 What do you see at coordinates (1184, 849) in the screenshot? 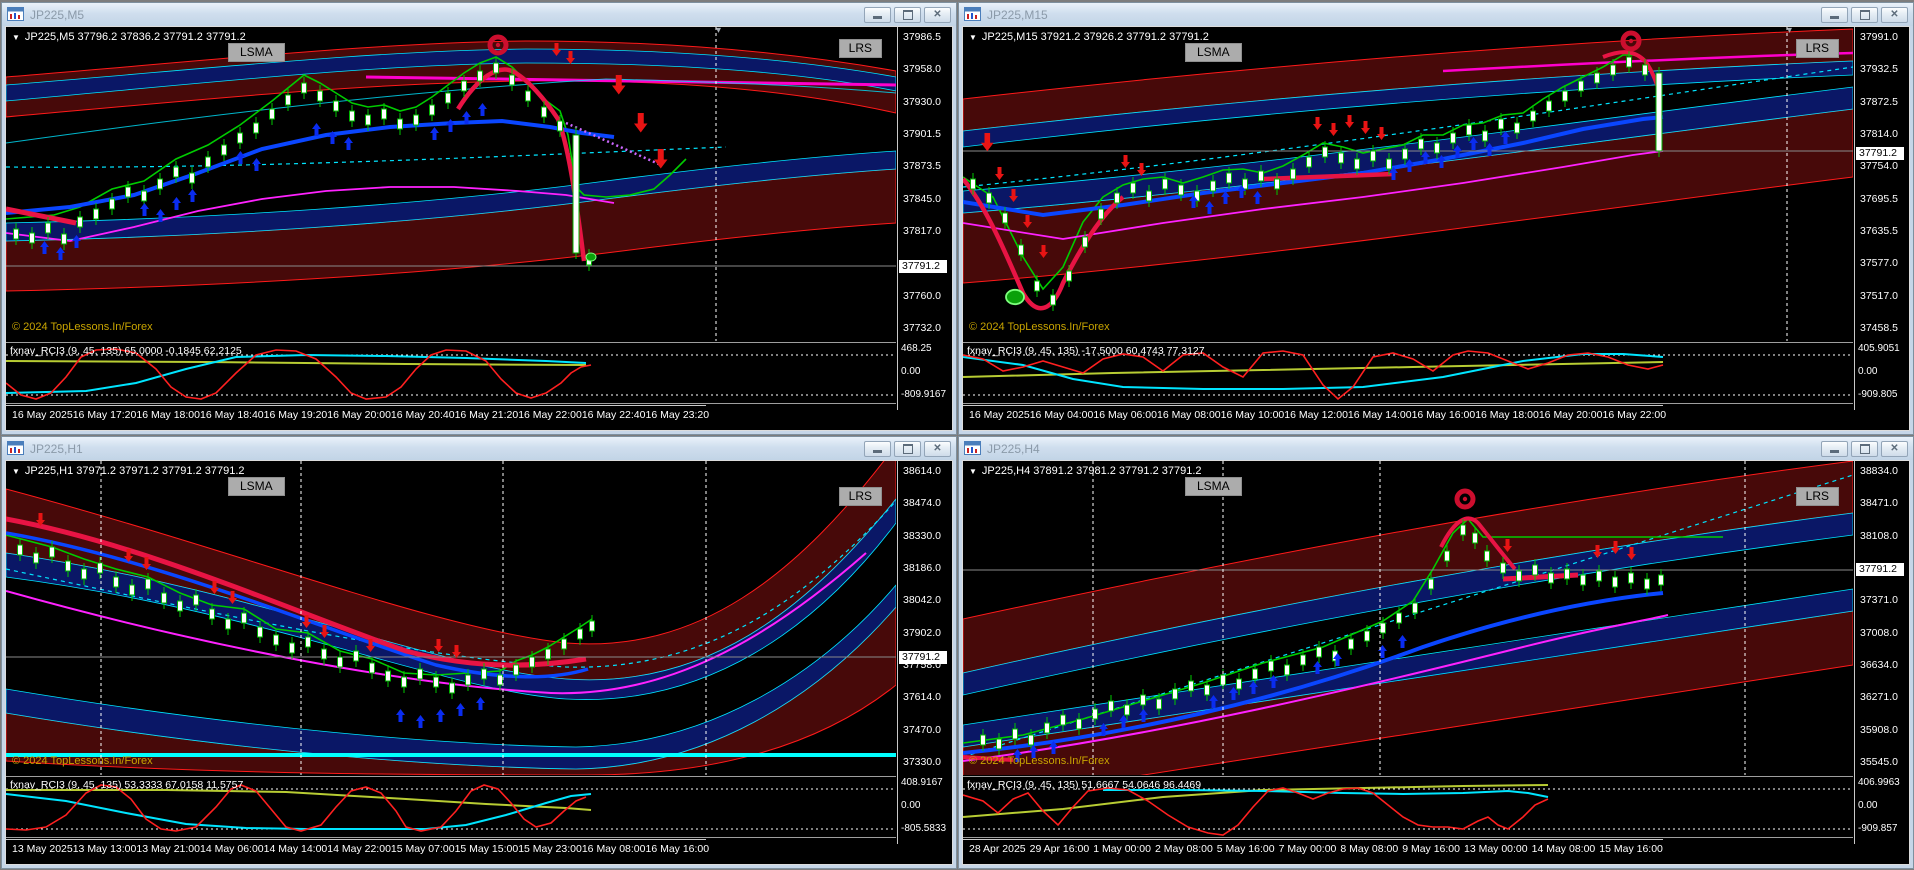
I see `time-tick-label: 2 May 08:00` at bounding box center [1184, 849].